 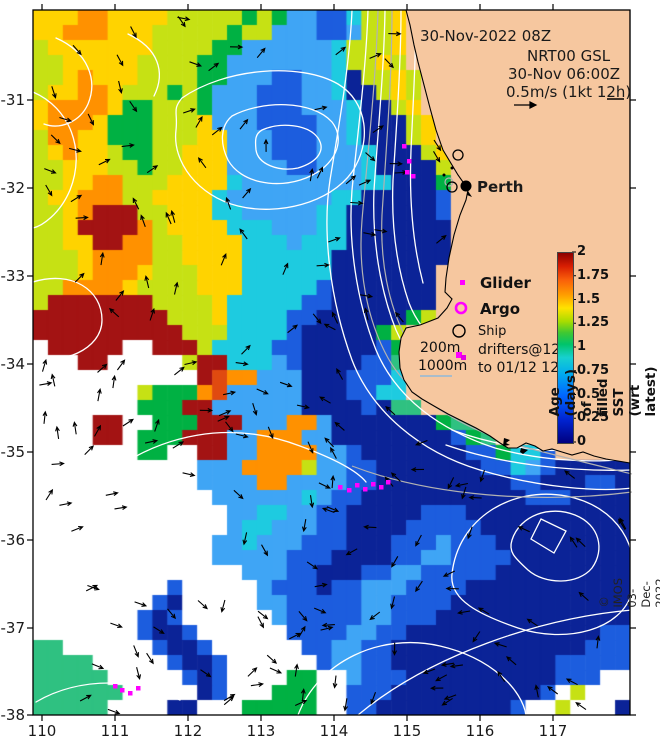 I want to click on colorbar-tick-label: 0.5, so click(x=589, y=394).